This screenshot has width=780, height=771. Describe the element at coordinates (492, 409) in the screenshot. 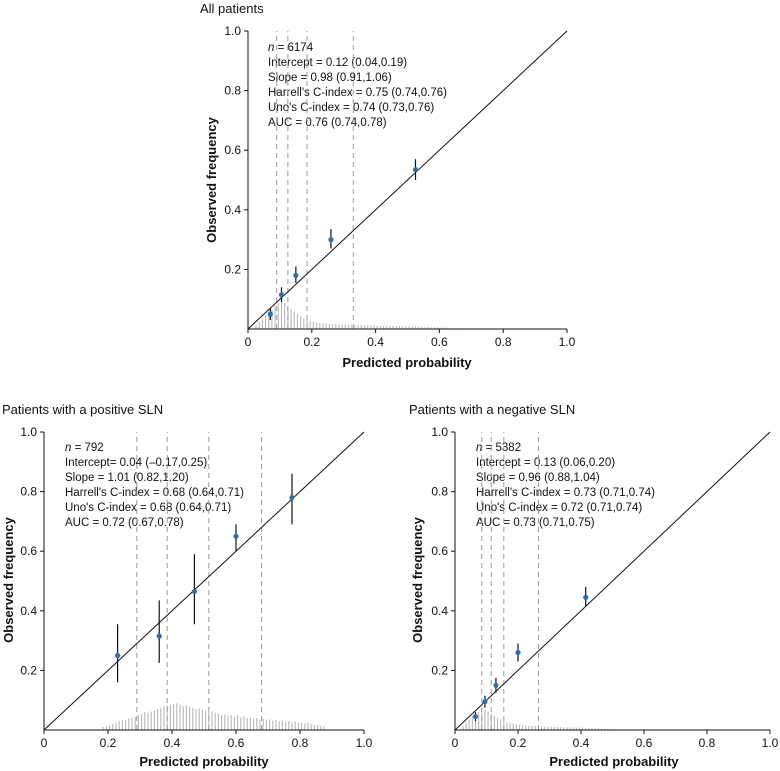

I see `panel-title: Patients with a negative SLN` at that location.